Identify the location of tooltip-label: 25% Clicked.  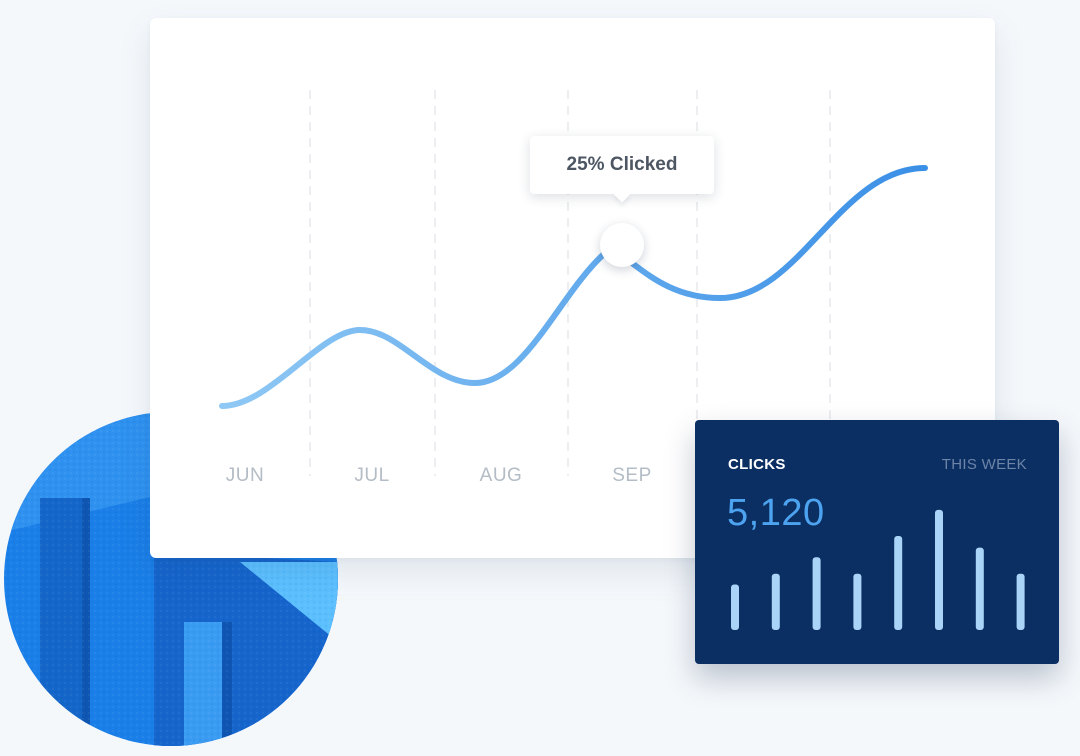
(622, 164).